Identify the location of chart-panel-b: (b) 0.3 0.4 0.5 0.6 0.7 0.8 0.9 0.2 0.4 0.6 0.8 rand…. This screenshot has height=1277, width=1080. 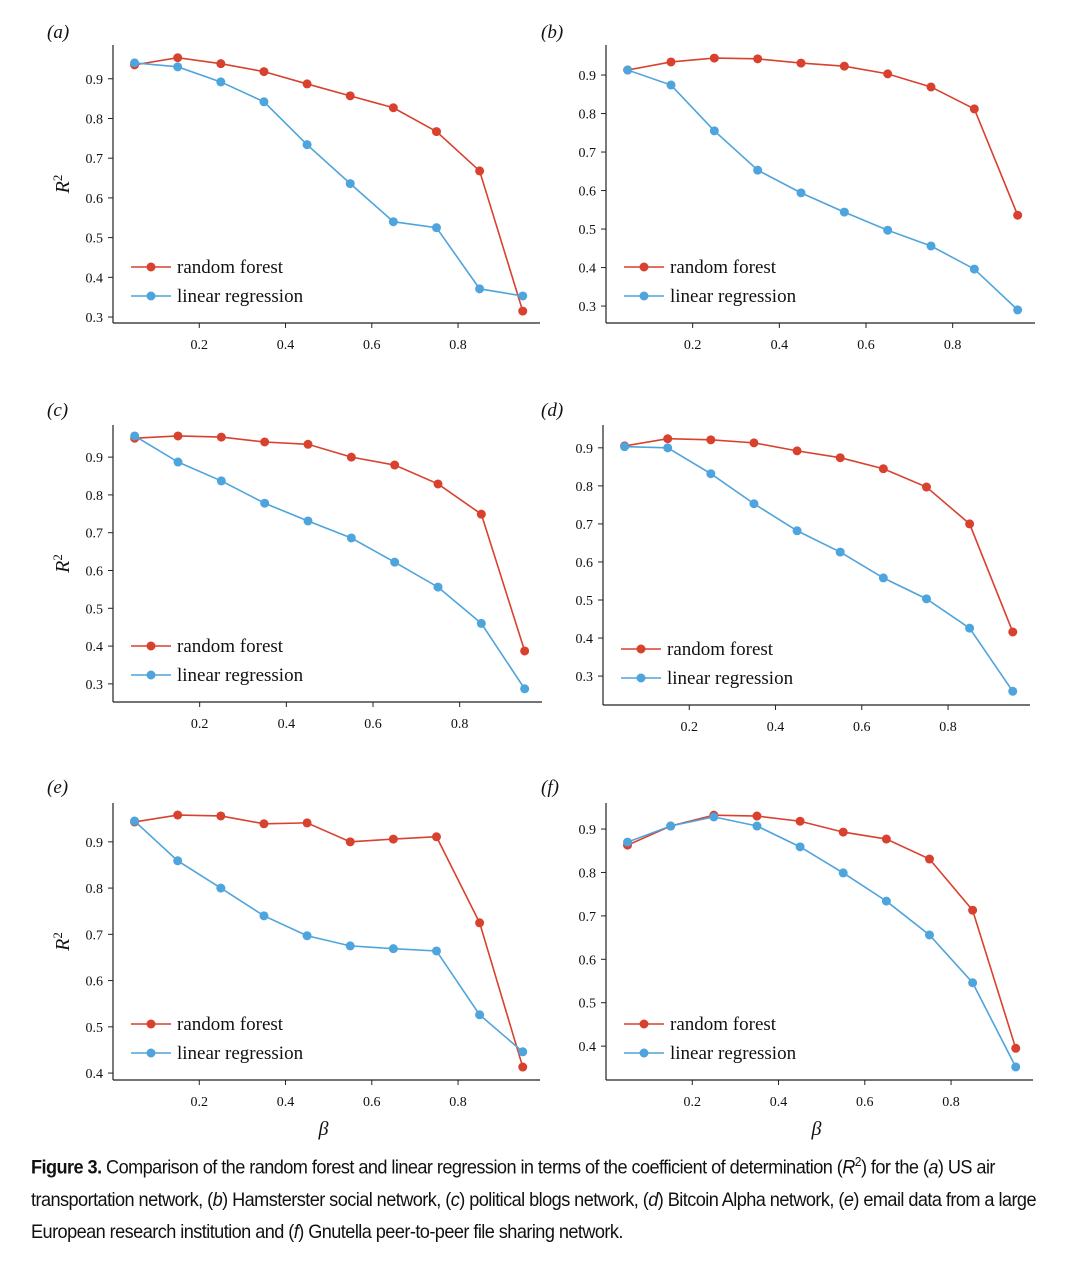
(788, 187).